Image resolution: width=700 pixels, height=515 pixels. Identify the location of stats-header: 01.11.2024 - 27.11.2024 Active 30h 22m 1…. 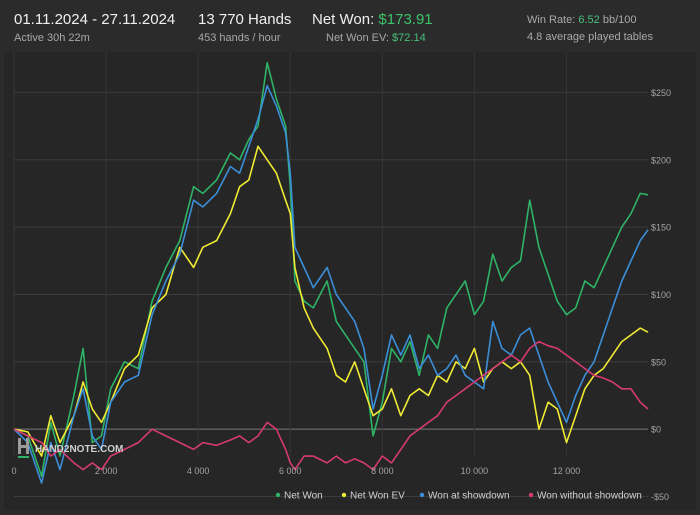
(350, 26).